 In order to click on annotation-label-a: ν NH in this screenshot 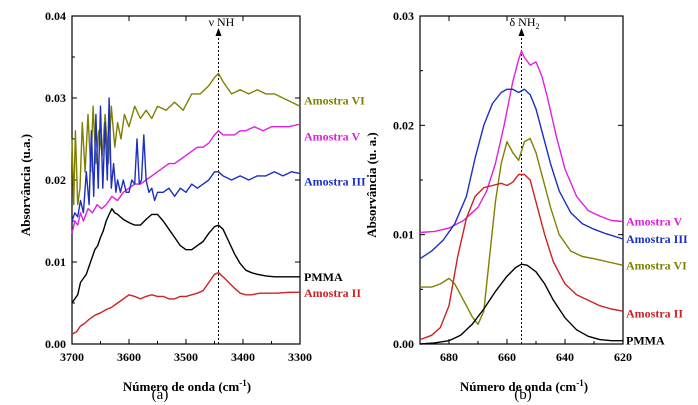, I will do `click(222, 22)`.